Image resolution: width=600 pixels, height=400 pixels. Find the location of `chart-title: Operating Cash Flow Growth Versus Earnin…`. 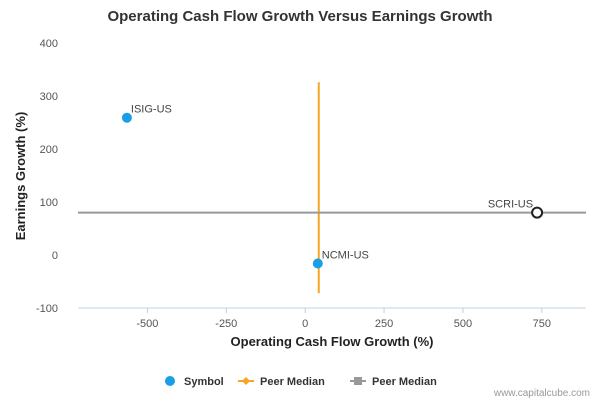

chart-title: Operating Cash Flow Growth Versus Earnin… is located at coordinates (299, 16).